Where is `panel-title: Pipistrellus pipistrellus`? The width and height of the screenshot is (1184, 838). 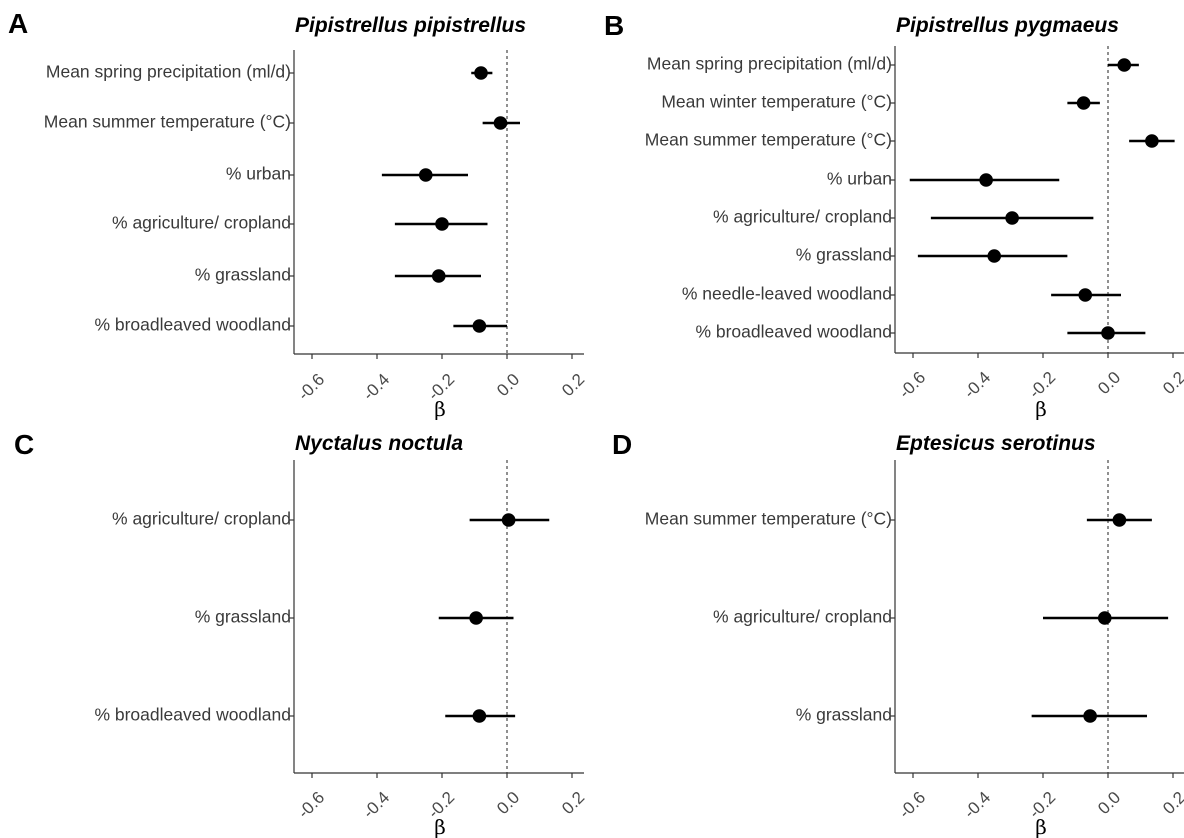
panel-title: Pipistrellus pipistrellus is located at coordinates (410, 25).